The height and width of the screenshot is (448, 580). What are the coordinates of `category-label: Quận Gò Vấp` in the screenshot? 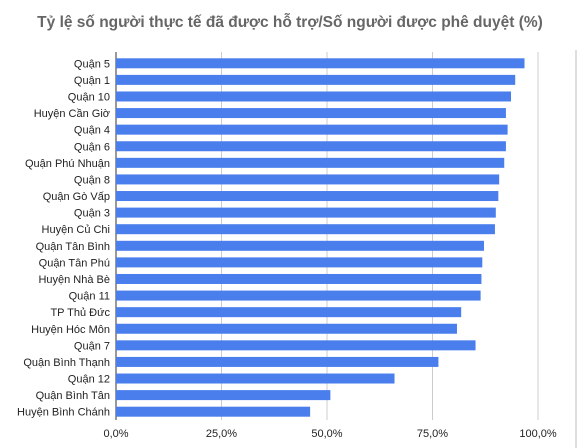 It's located at (76, 197).